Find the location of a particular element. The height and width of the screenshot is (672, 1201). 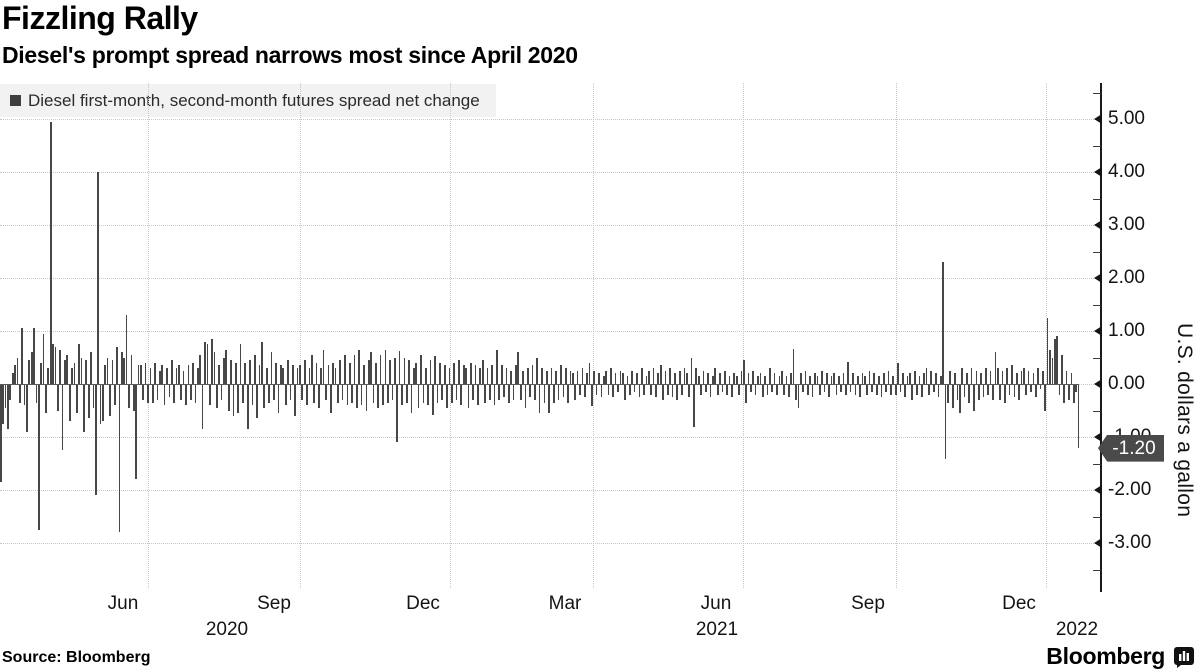

y-axis-line is located at coordinates (1101, 337).